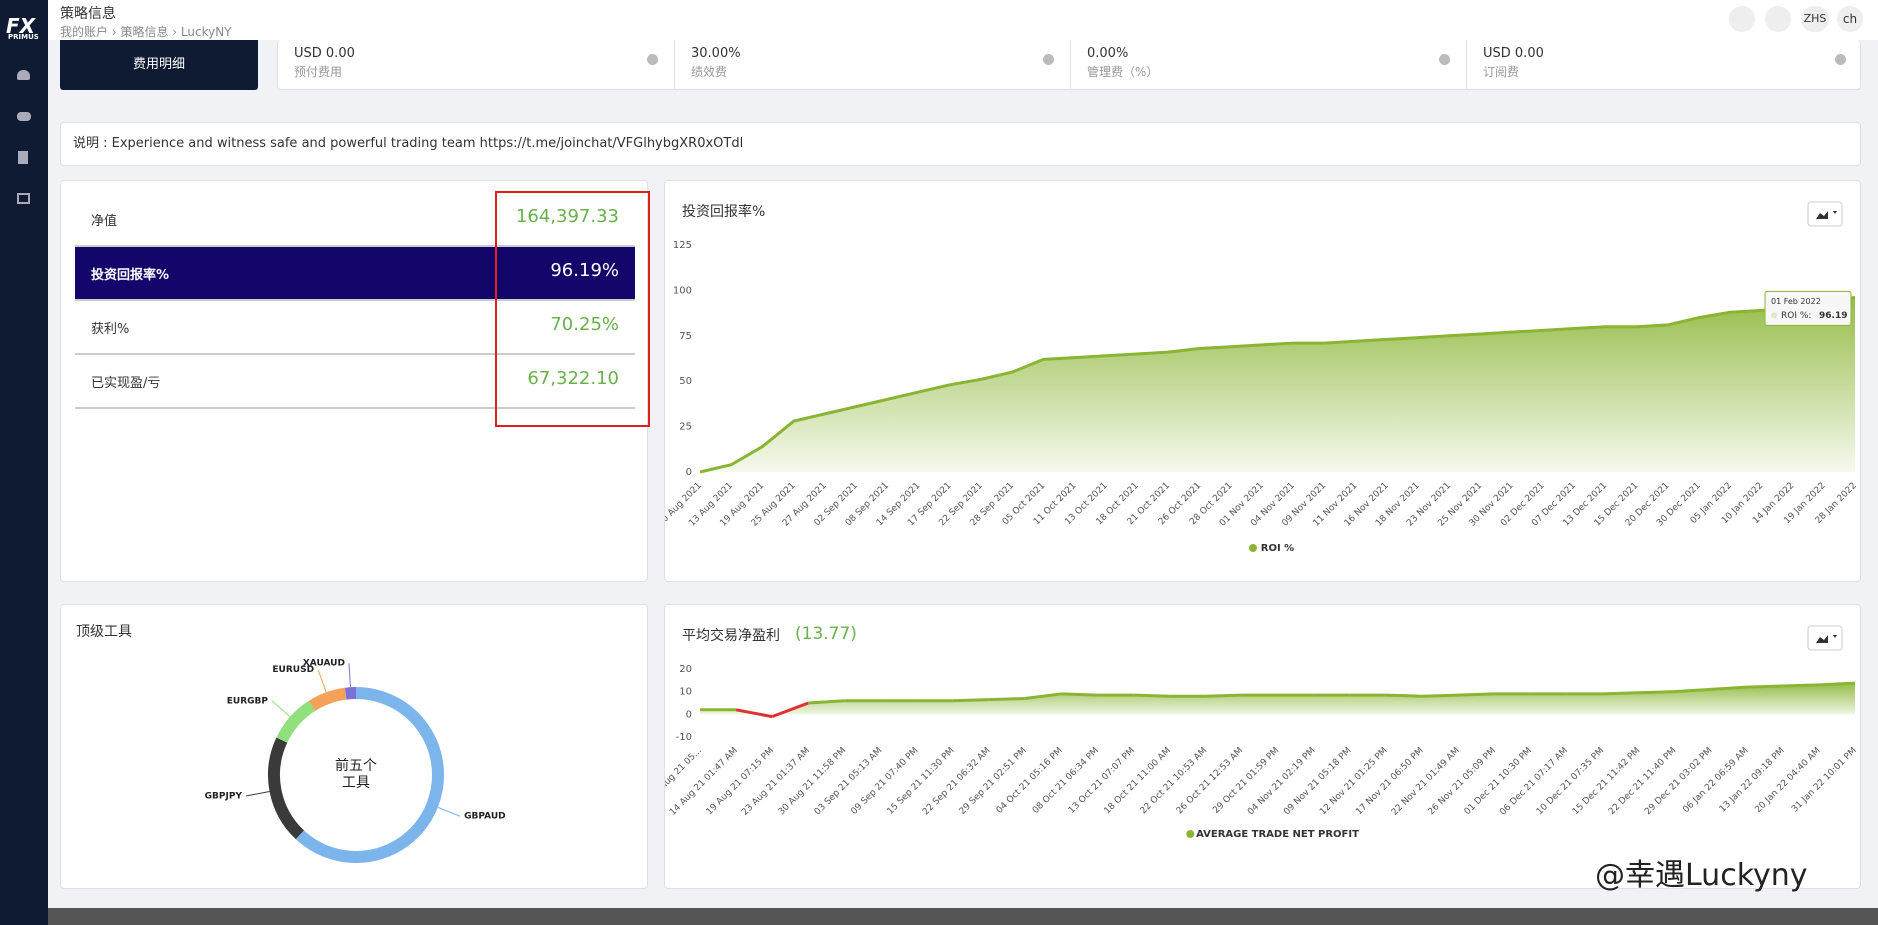 The image size is (1878, 925). What do you see at coordinates (731, 635) in the screenshot?
I see `chart-title: 平均交易净盈利` at bounding box center [731, 635].